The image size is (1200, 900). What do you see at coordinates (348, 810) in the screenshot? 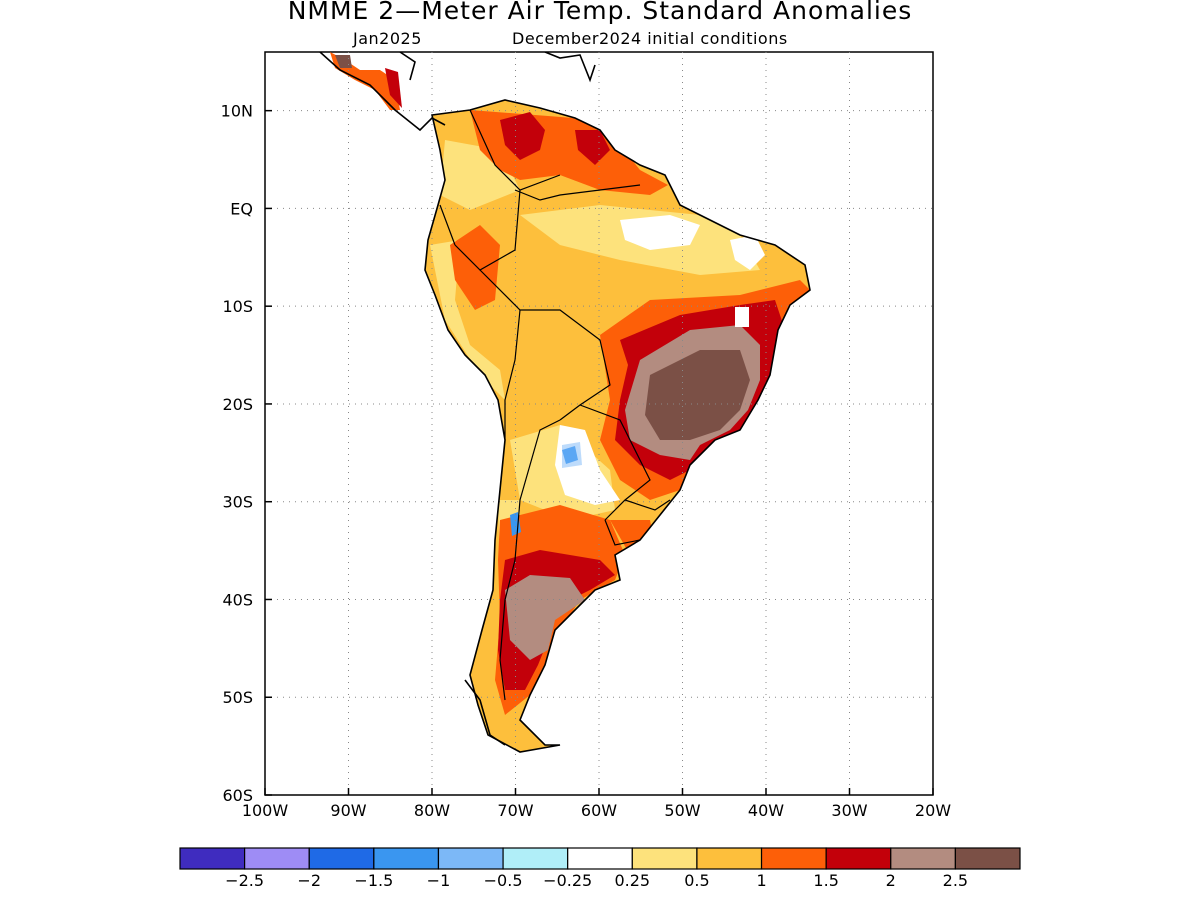
I see `x-tick-label: 90W` at bounding box center [348, 810].